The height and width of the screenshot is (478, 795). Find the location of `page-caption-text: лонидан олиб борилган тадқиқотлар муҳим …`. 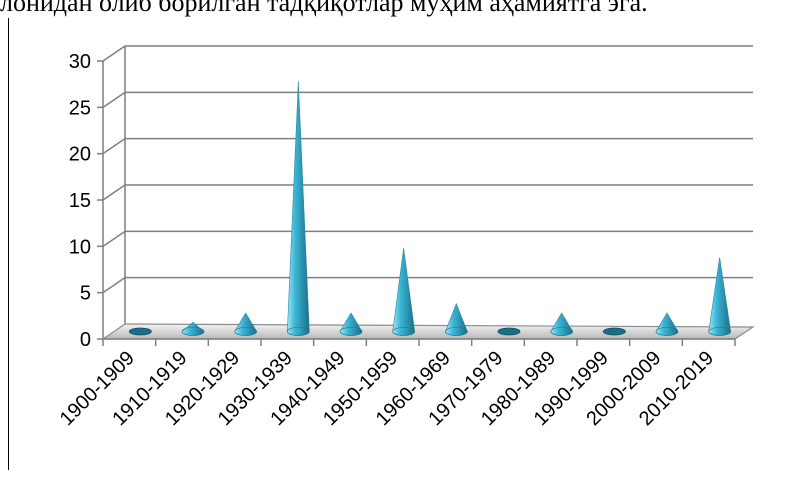

page-caption-text: лонидан олиб борилган тадқиқотлар муҳим … is located at coordinates (324, 8).